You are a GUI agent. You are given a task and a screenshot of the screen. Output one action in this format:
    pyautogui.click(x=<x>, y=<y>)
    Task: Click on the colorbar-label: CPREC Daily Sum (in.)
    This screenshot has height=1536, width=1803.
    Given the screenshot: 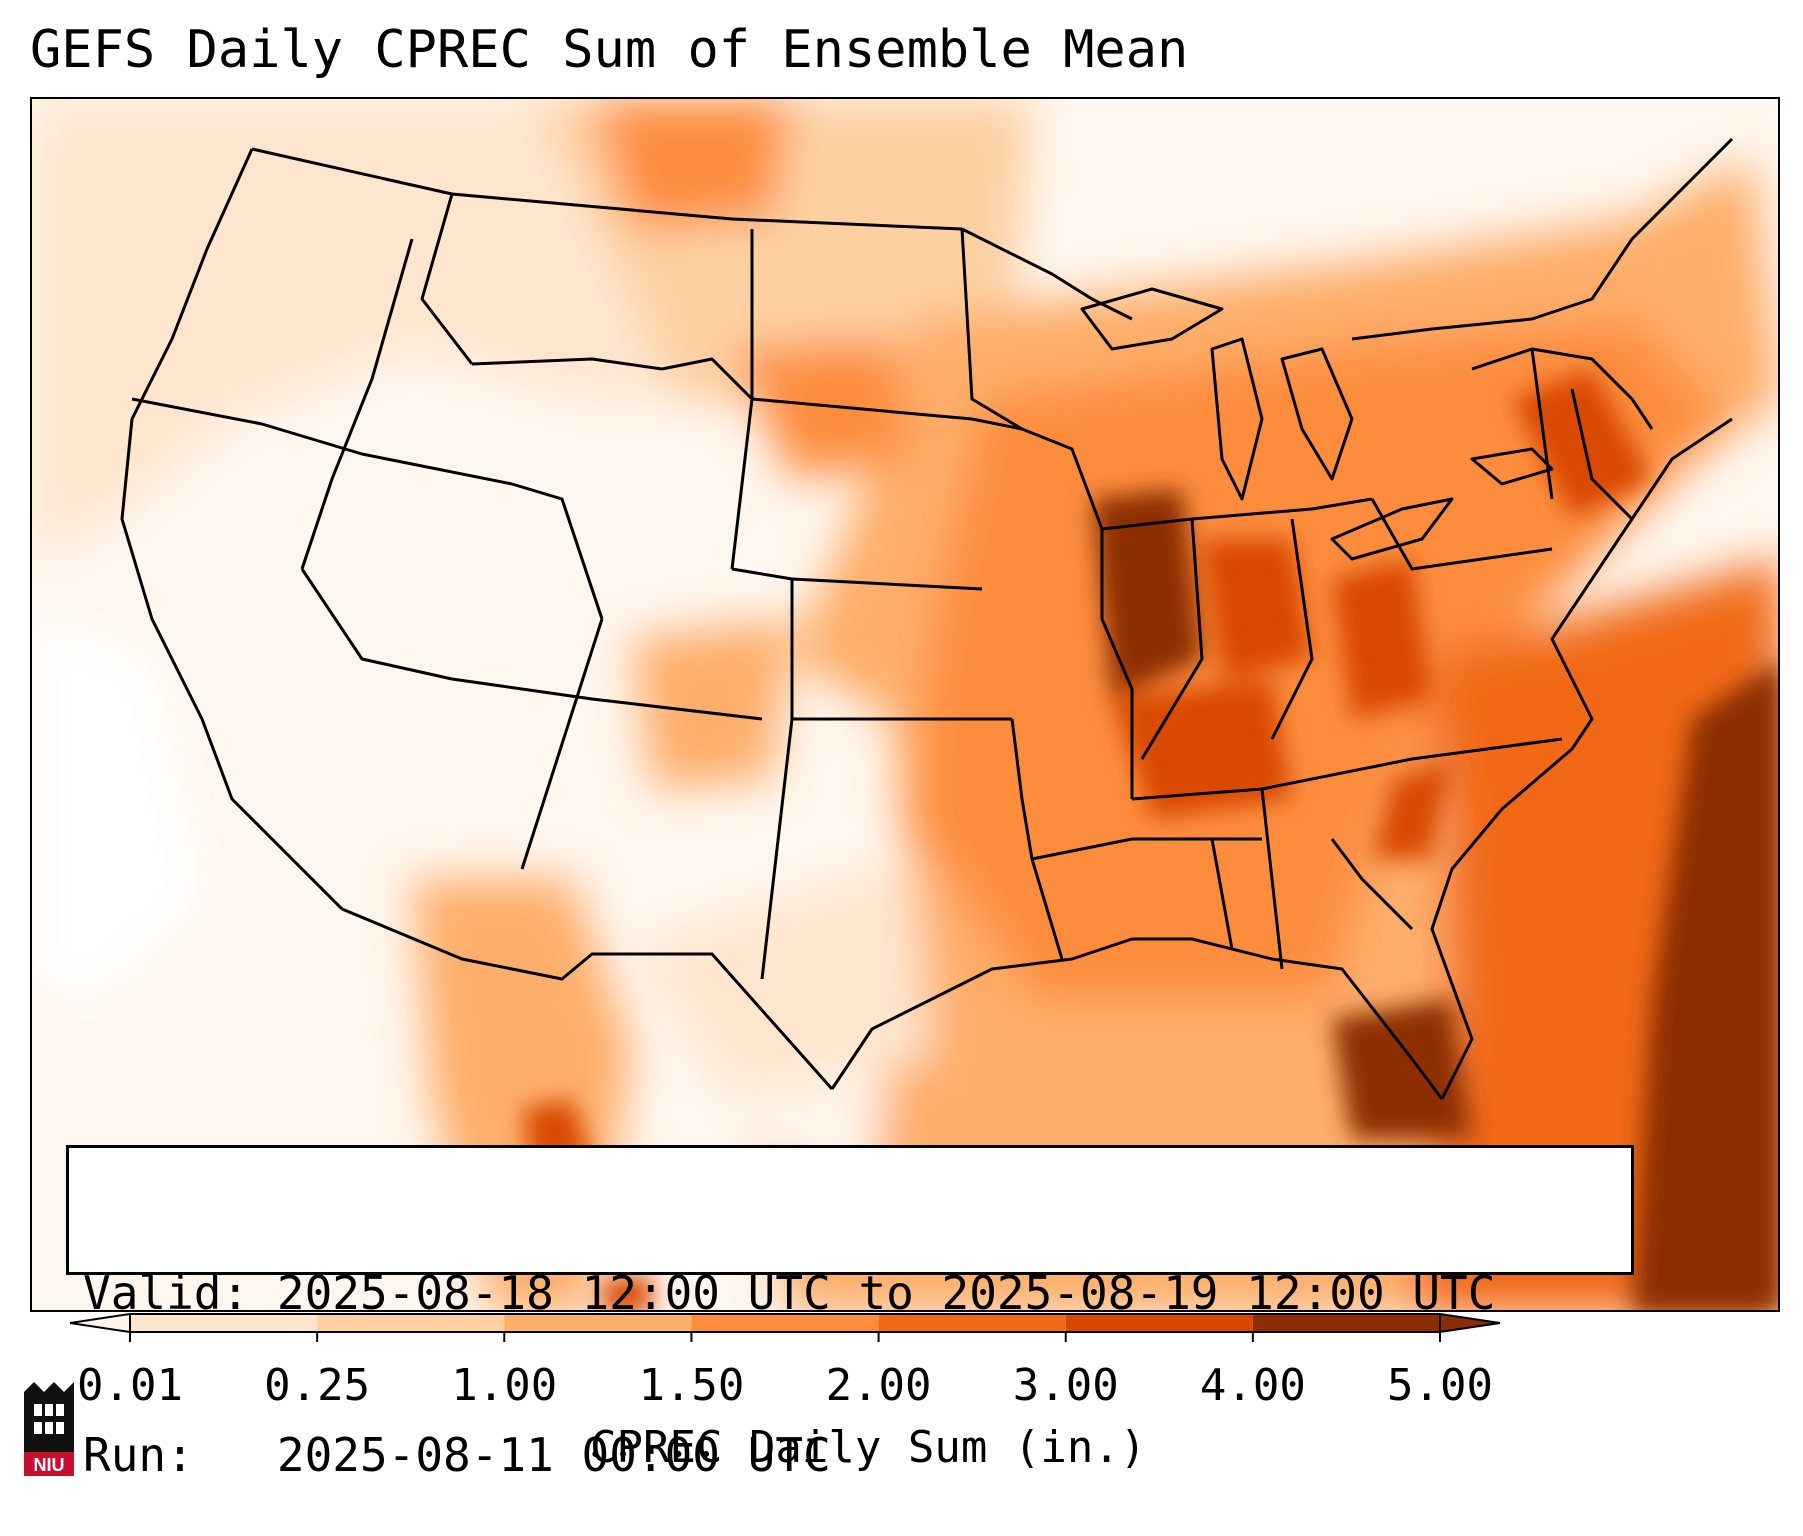 What is the action you would take?
    pyautogui.click(x=868, y=1447)
    